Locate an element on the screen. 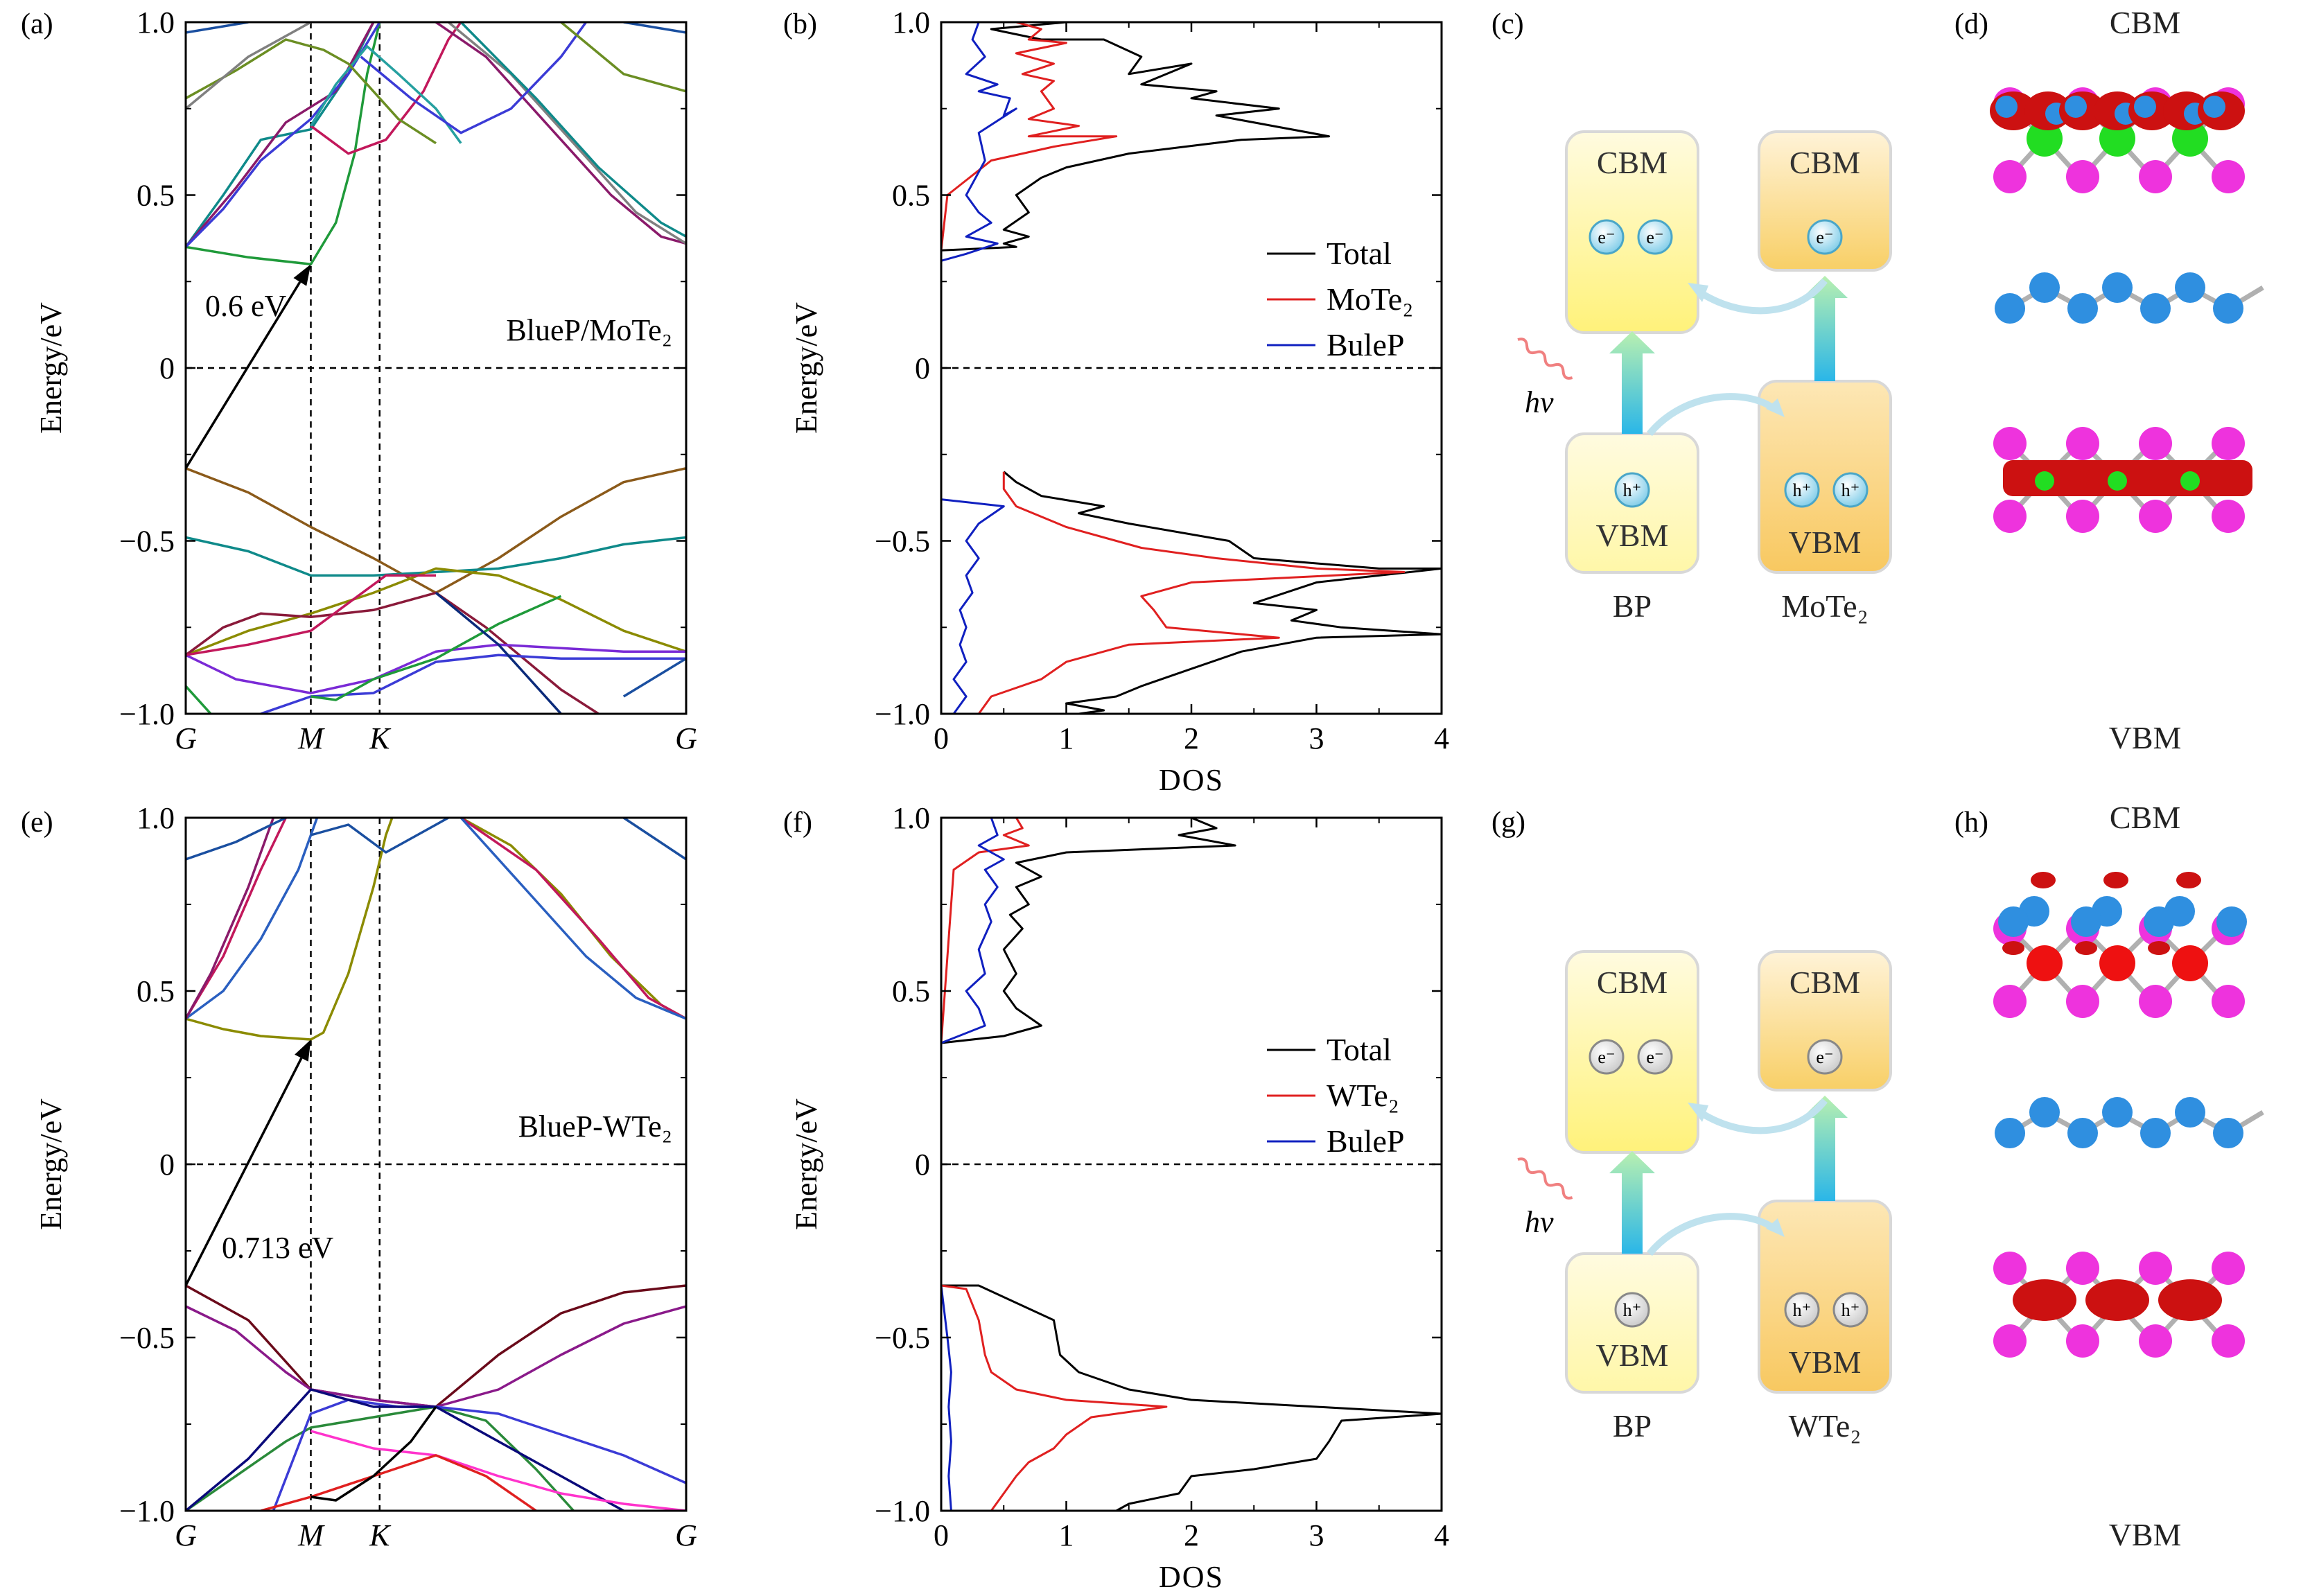 The image size is (2319, 1596). photon-wave-icon is located at coordinates (1545, 358).